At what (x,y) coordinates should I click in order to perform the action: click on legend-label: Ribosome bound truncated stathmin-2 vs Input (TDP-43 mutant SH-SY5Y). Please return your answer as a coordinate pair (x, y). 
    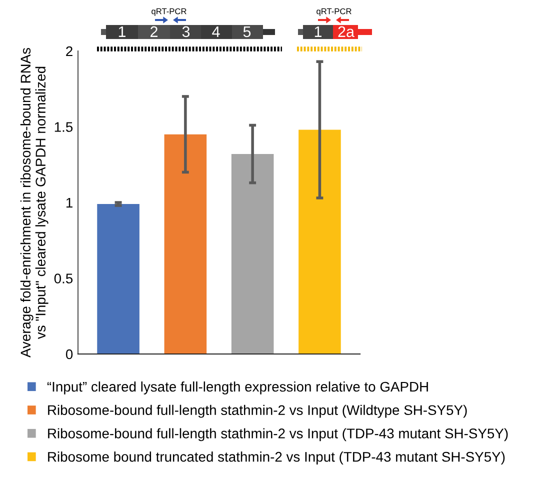
    Looking at the image, I should click on (276, 458).